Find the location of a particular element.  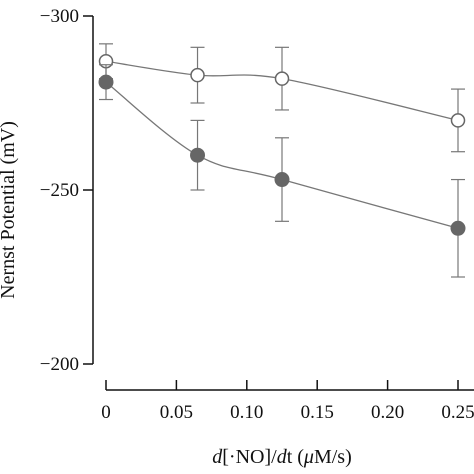

x-tick-label: 0.25 is located at coordinates (457, 412).